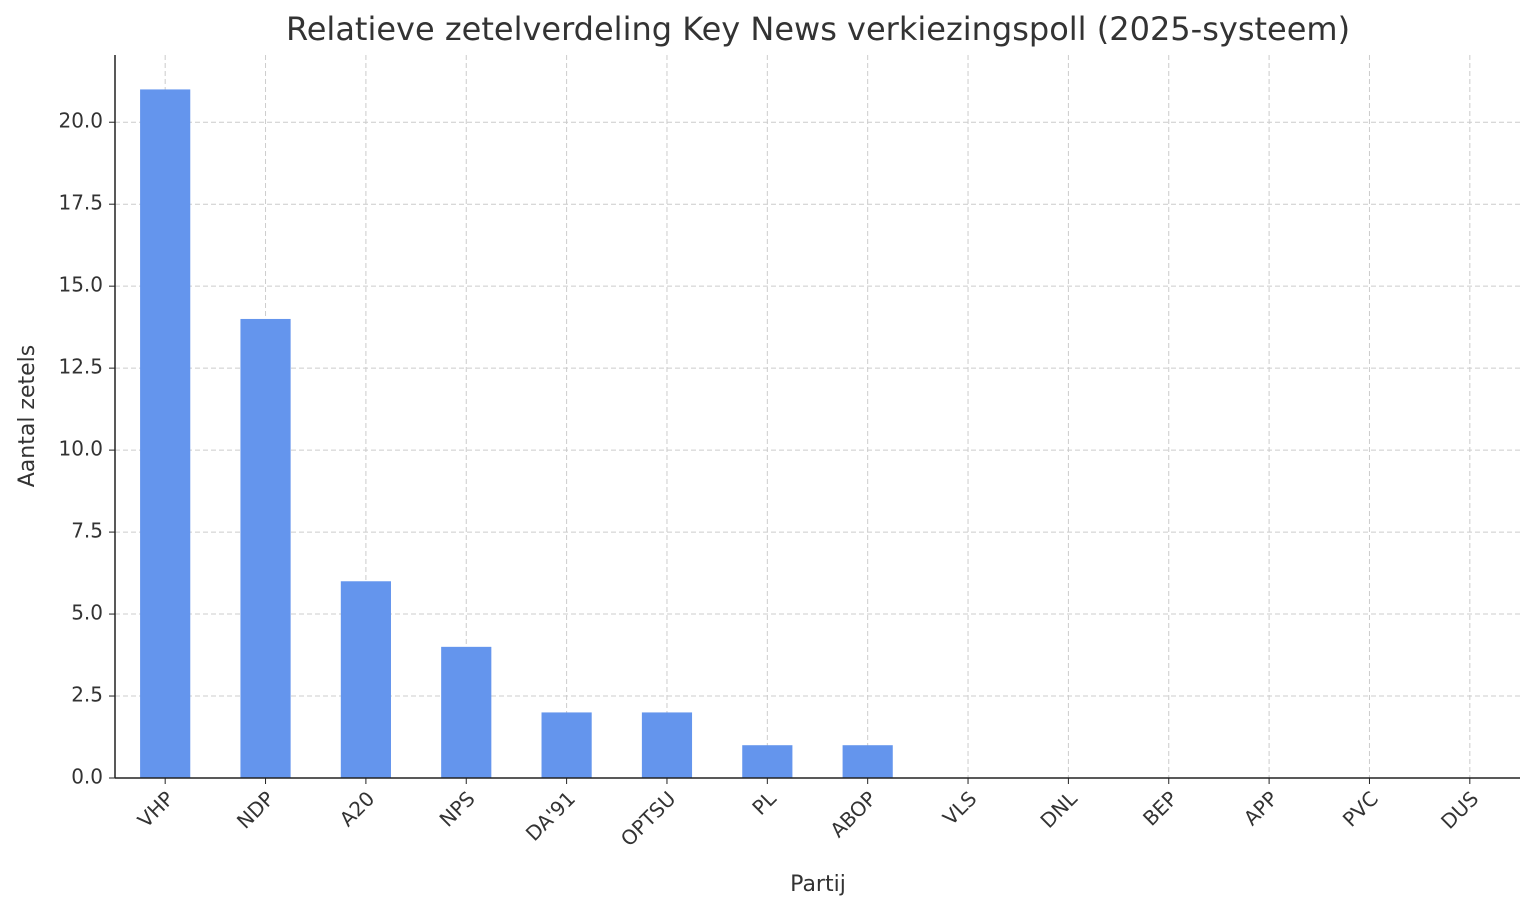 This screenshot has width=1536, height=915. What do you see at coordinates (818, 884) in the screenshot?
I see `x-axis-label: Partij` at bounding box center [818, 884].